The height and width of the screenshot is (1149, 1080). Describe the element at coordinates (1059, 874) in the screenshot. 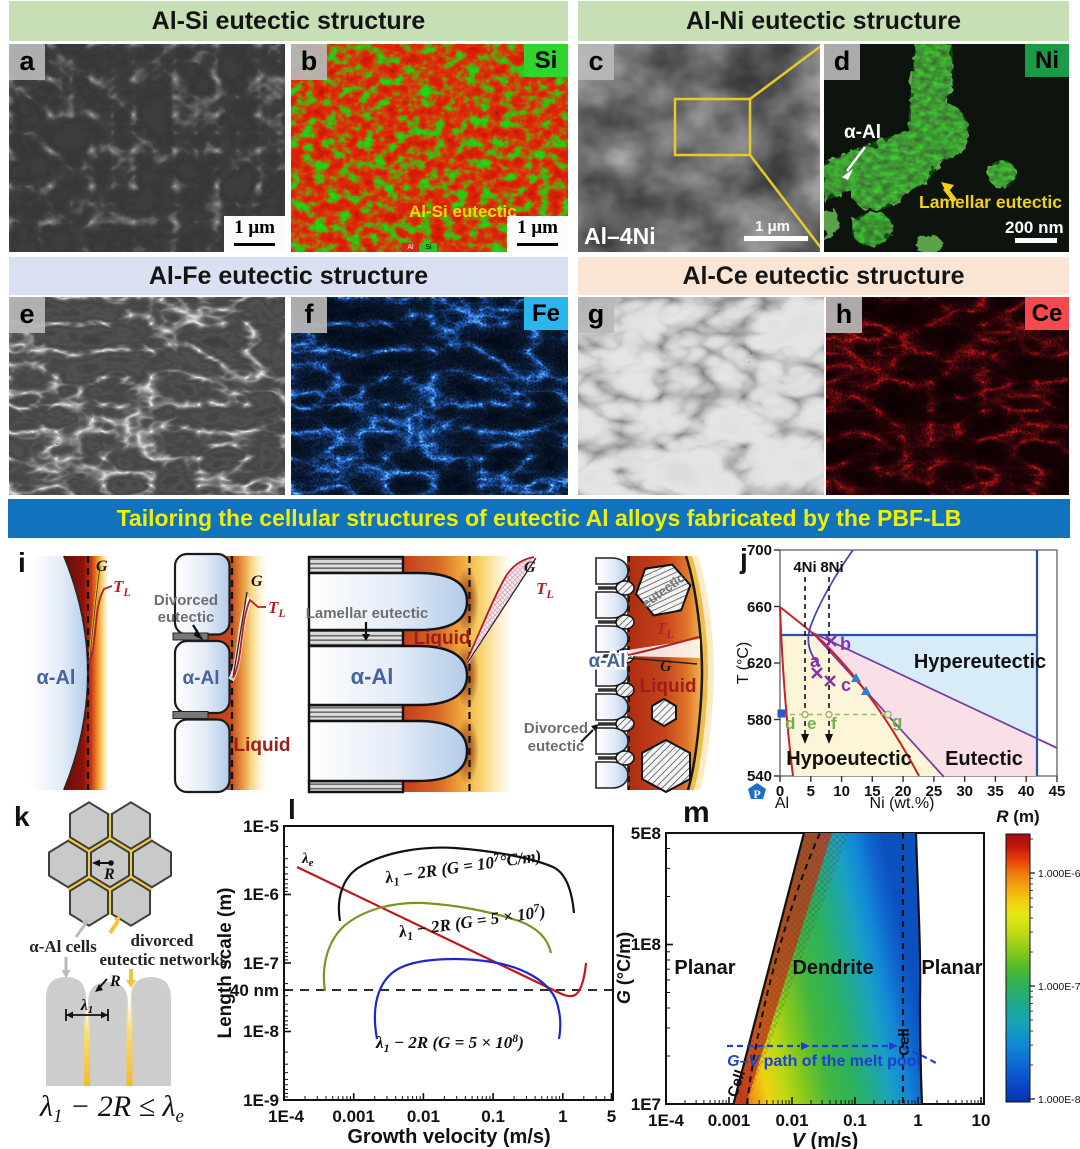

I see `svg-text: 1.000E-6` at that location.